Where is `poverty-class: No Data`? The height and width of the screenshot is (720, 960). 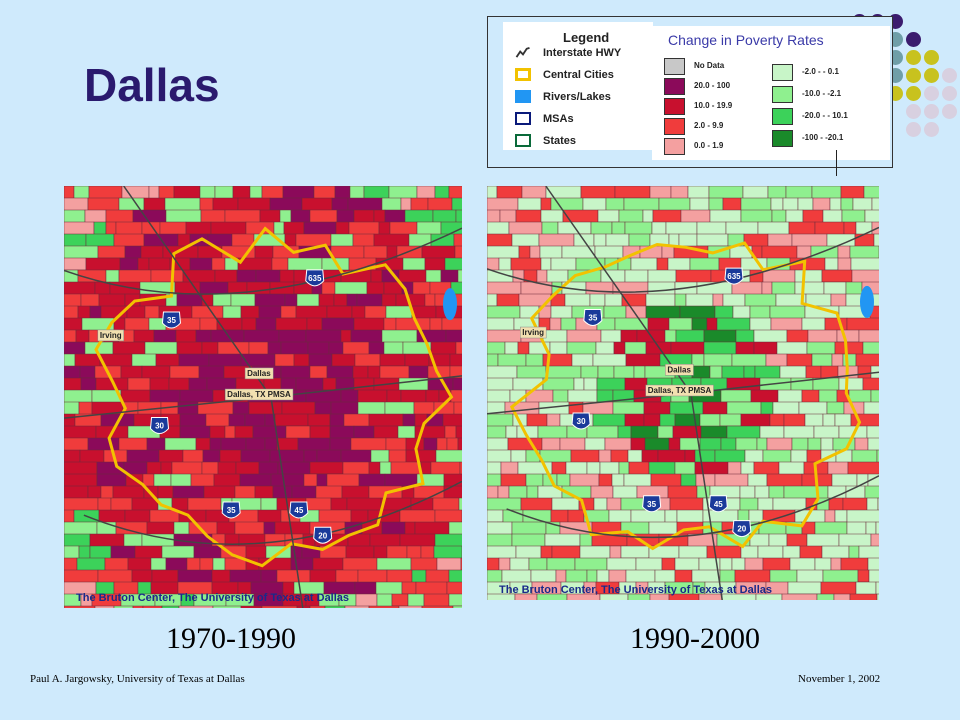
poverty-class: No Data is located at coordinates (719, 68).